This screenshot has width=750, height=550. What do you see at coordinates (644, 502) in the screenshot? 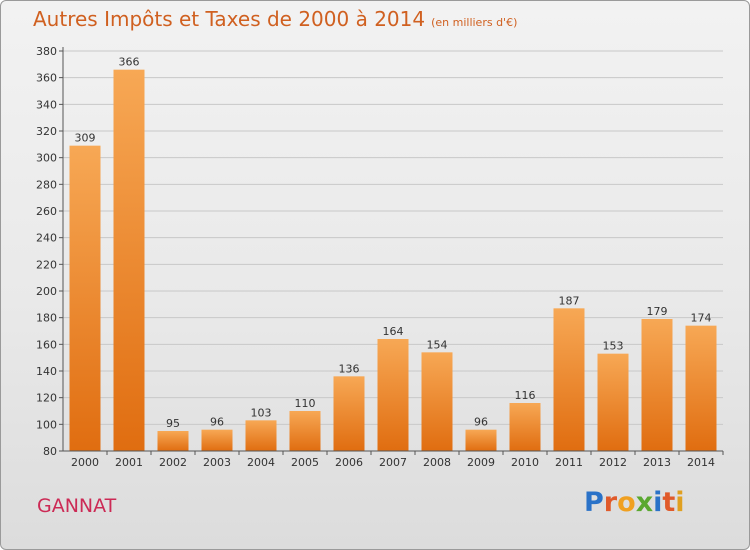
I see `logo-letter: x` at bounding box center [644, 502].